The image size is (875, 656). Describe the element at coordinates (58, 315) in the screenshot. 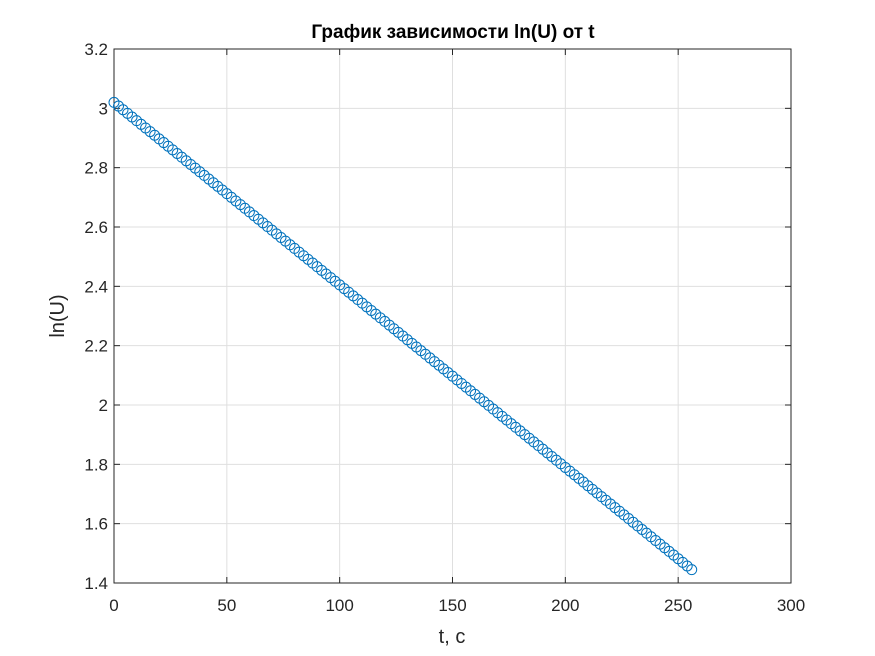

I see `y-axis-title: ln(U)` at that location.